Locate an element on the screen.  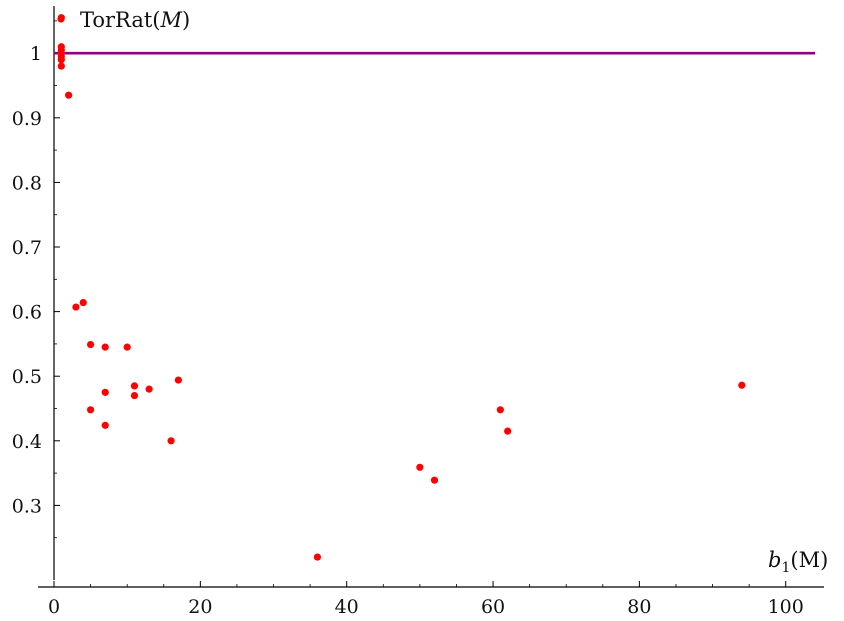
x-tick-label: 60 is located at coordinates (493, 607).